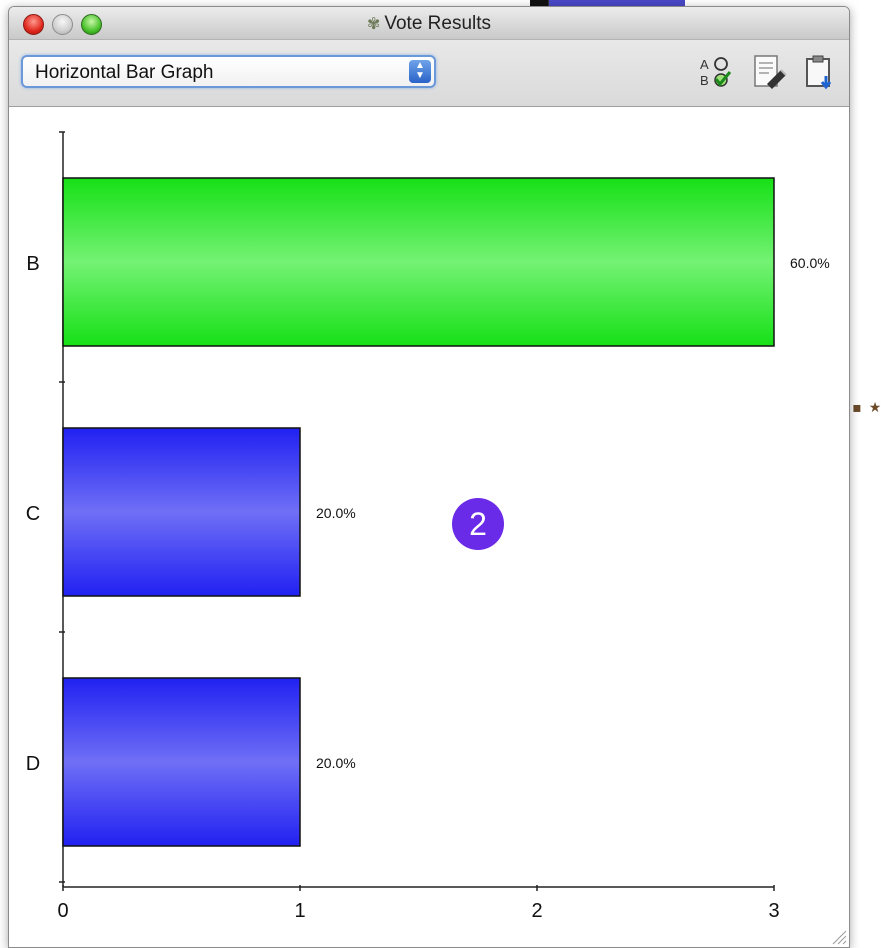  Describe the element at coordinates (773, 911) in the screenshot. I see `x-tick-label: 3` at that location.